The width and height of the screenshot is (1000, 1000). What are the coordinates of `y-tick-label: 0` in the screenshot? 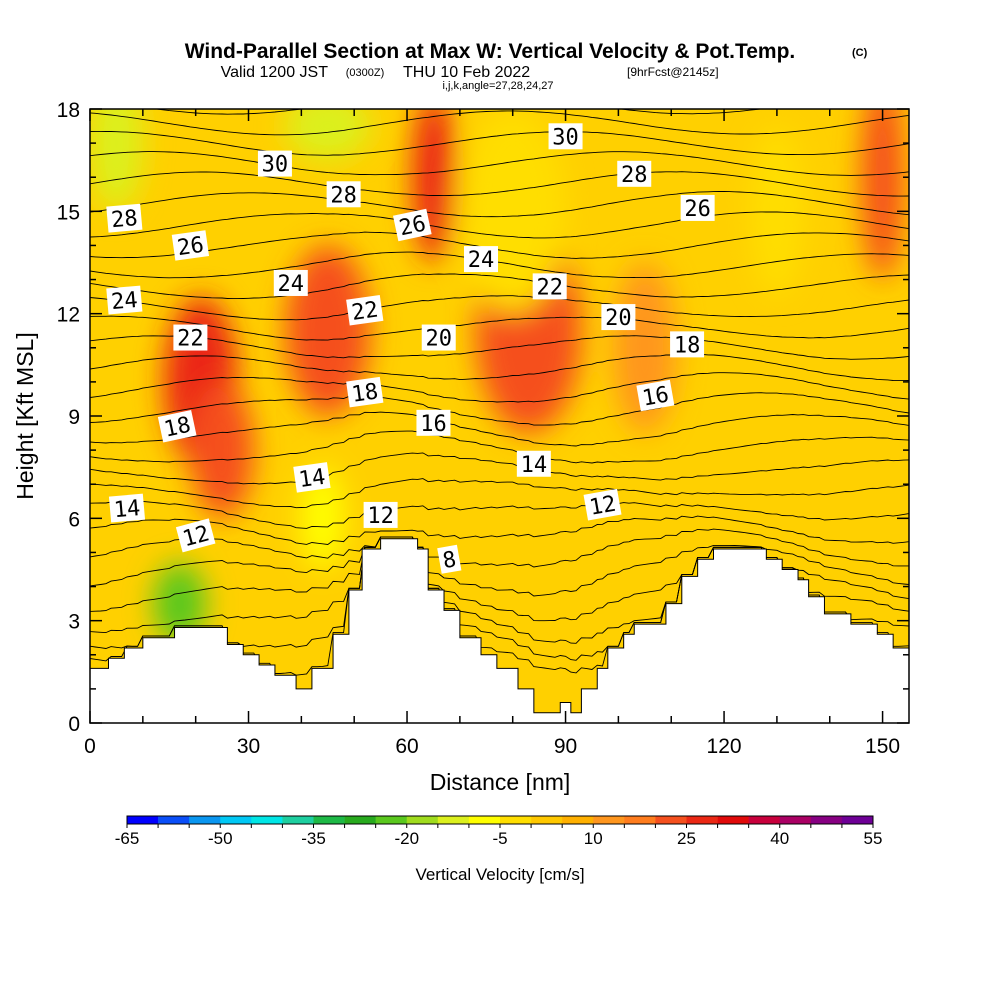 It's located at (74, 724).